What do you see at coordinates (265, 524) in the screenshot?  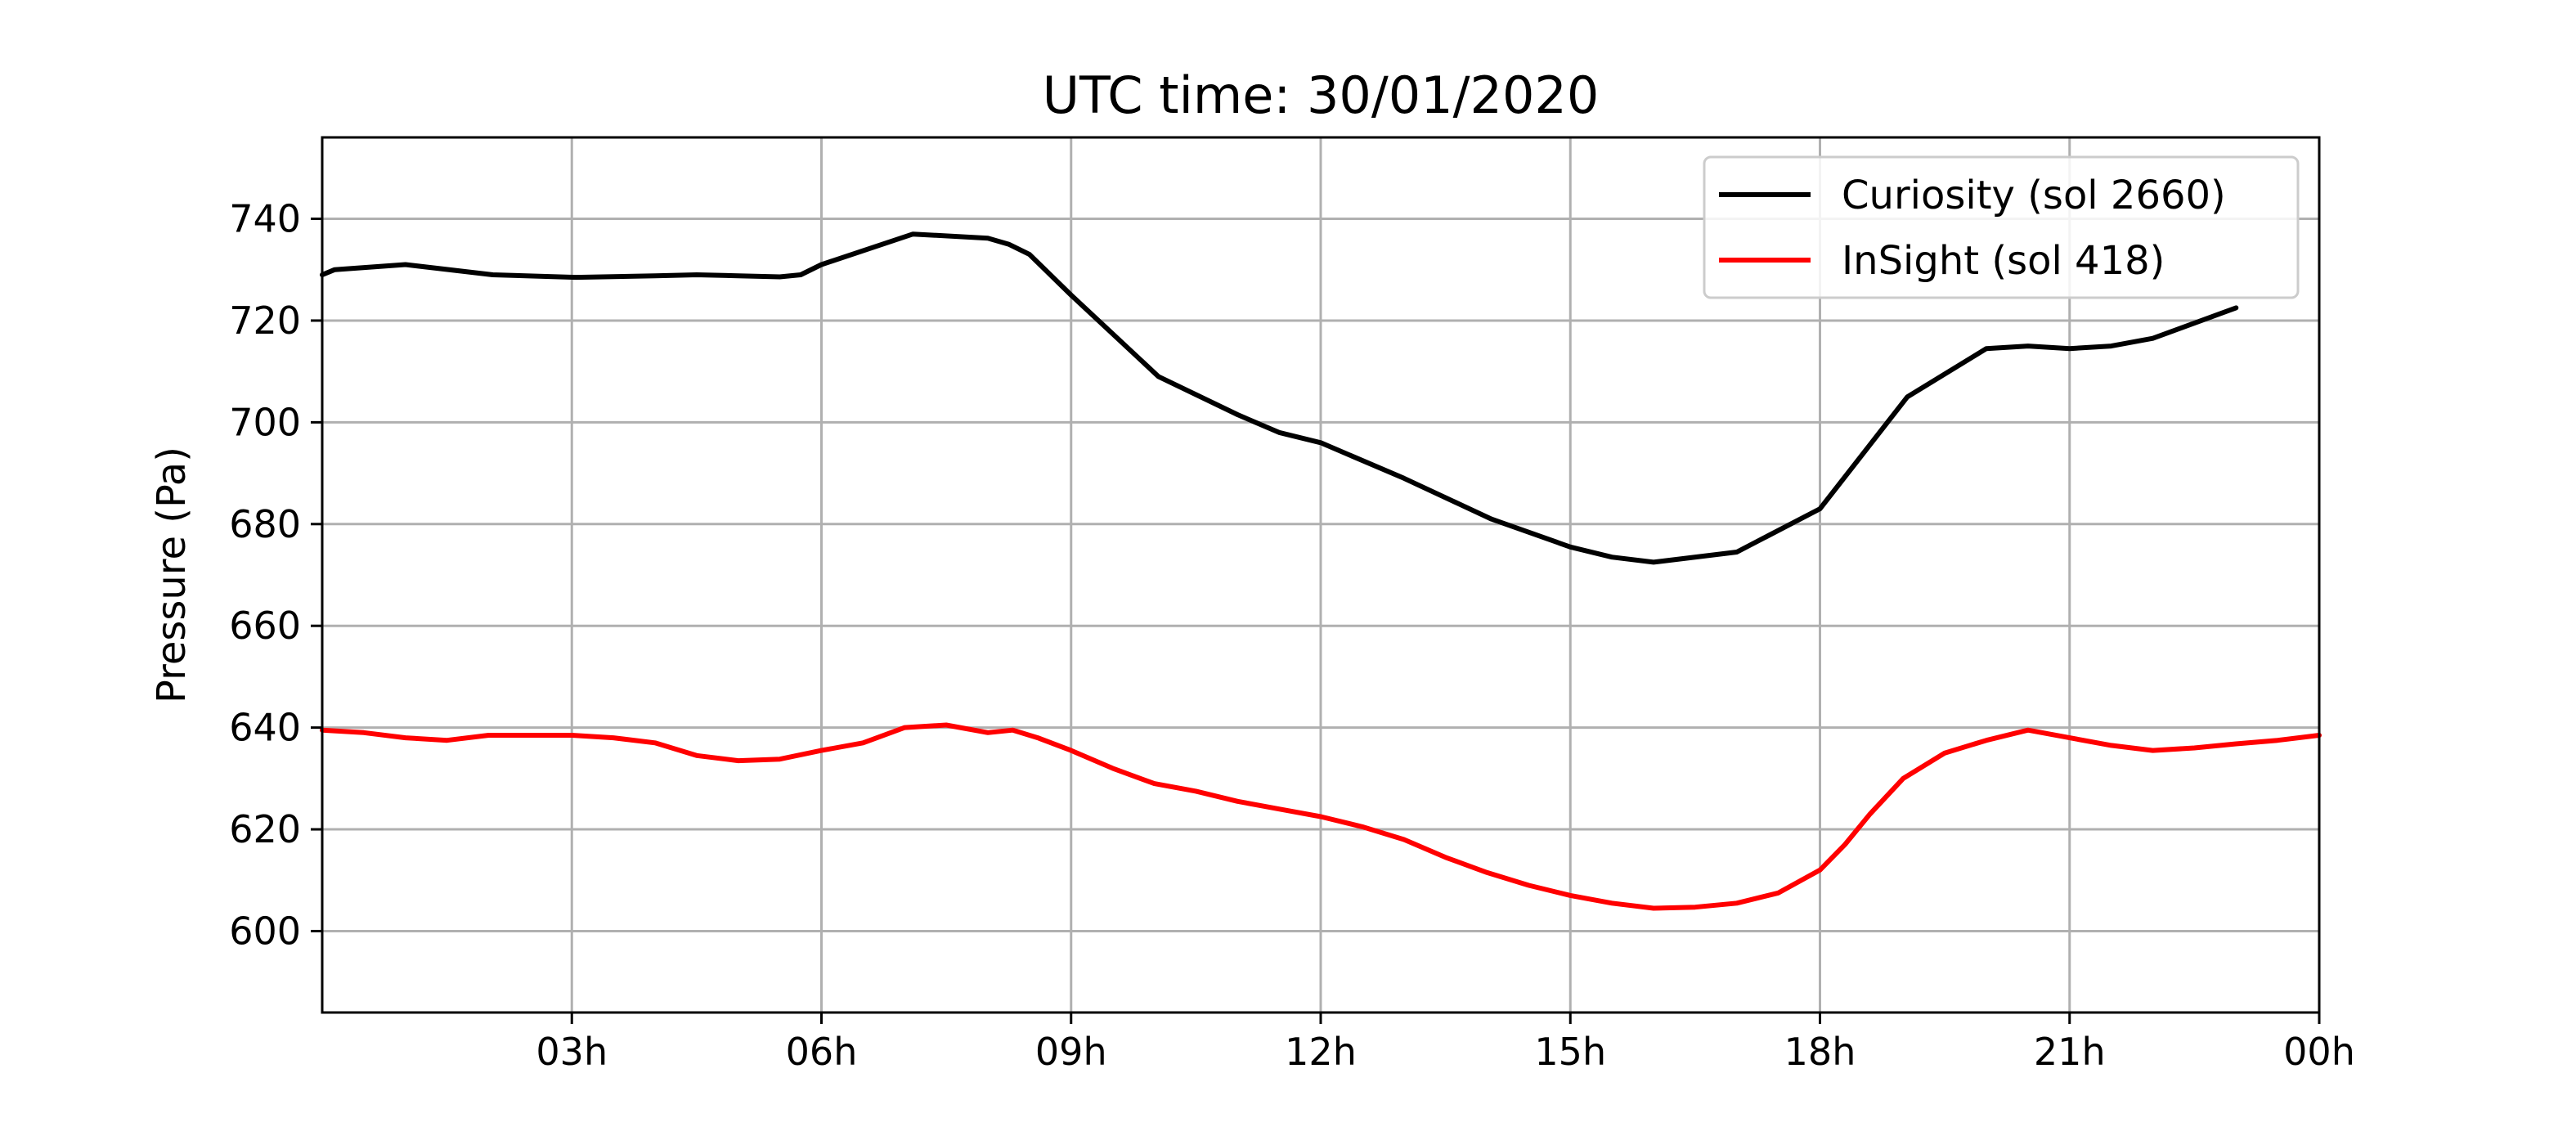 I see `y-tick-label: 680` at bounding box center [265, 524].